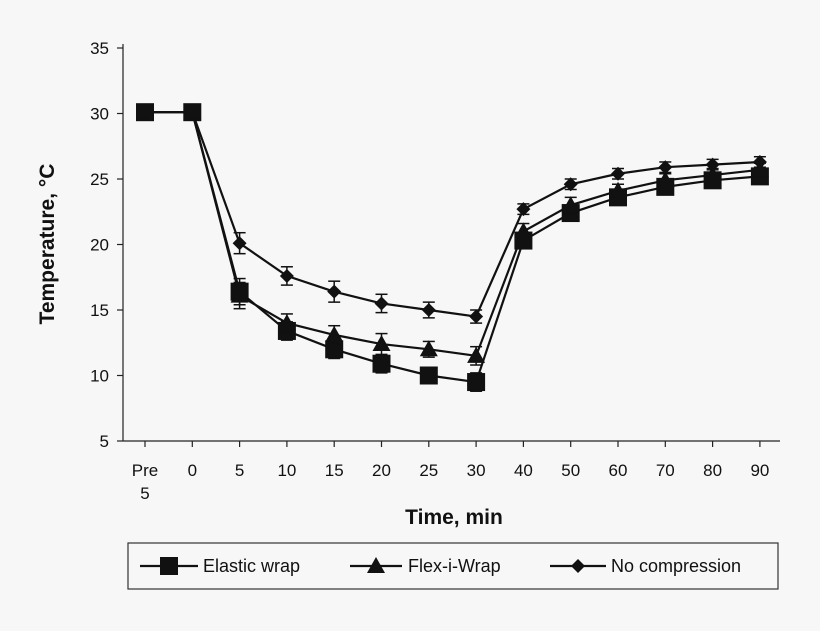 The width and height of the screenshot is (820, 631). What do you see at coordinates (286, 470) in the screenshot?
I see `x-tick-label: 10` at bounding box center [286, 470].